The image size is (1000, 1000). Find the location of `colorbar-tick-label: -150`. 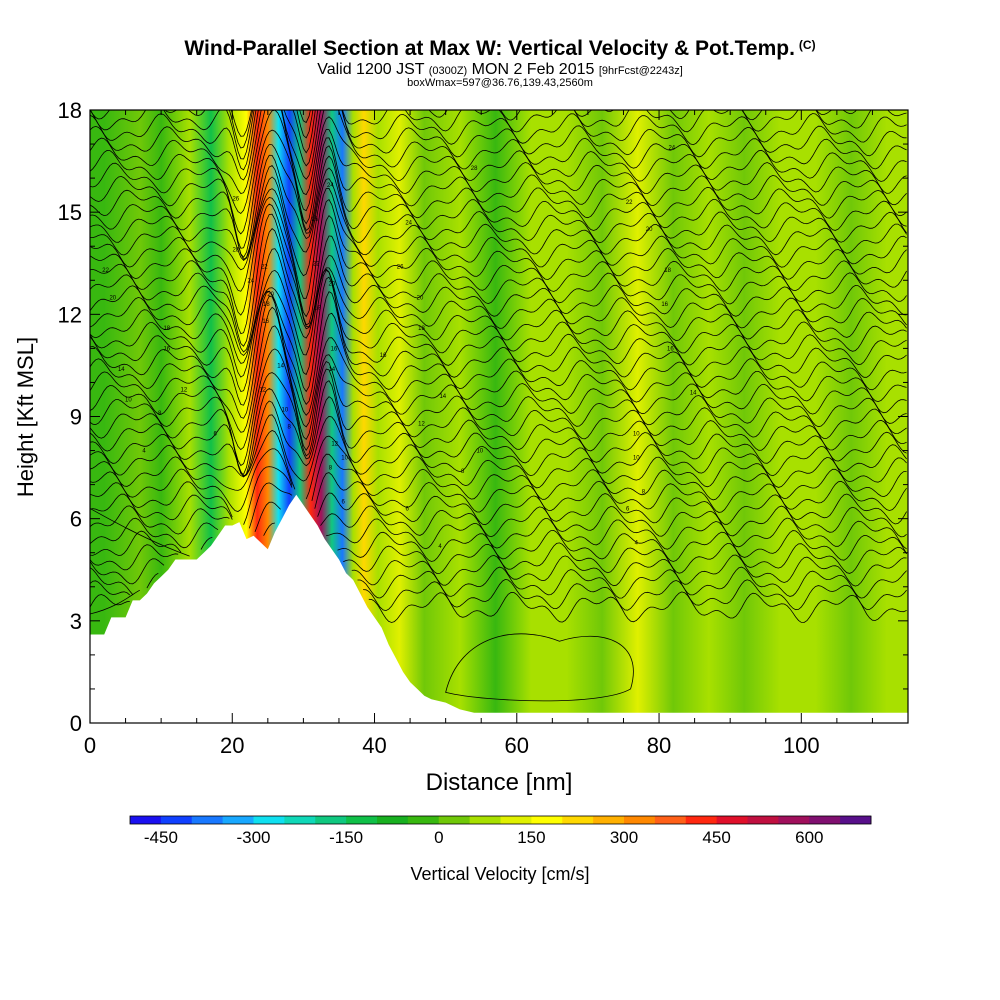

colorbar-tick-label: -150 is located at coordinates (346, 837).